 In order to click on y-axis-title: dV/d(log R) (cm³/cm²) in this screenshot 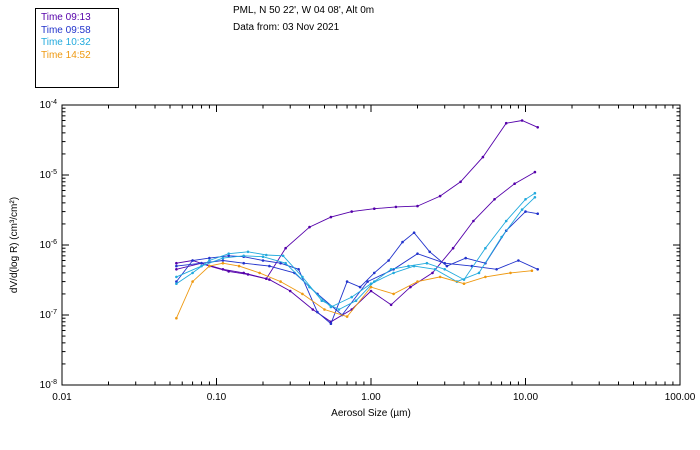, I will do `click(14, 245)`.